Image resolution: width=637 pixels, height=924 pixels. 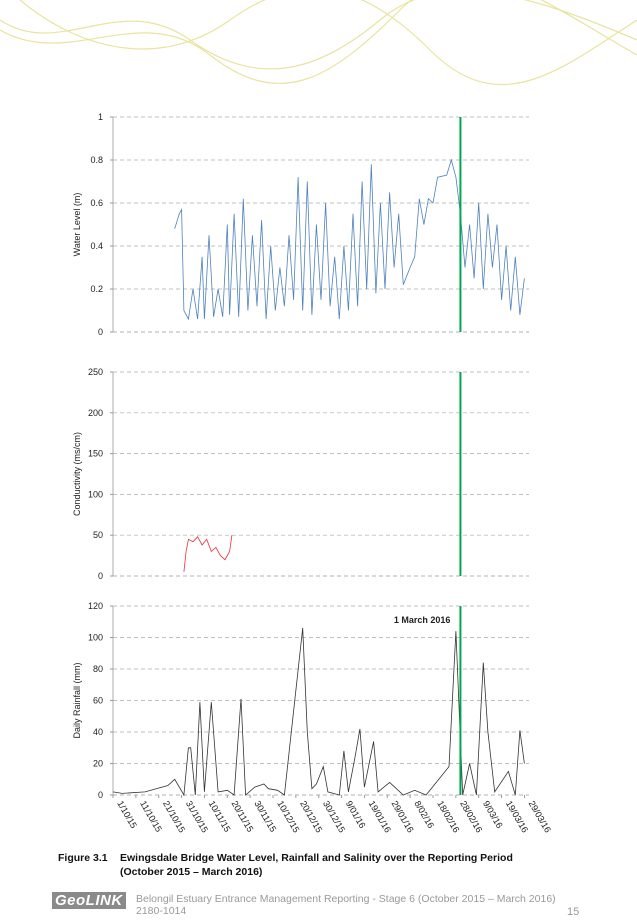 I want to click on logo: GeoLINK, so click(x=89, y=900).